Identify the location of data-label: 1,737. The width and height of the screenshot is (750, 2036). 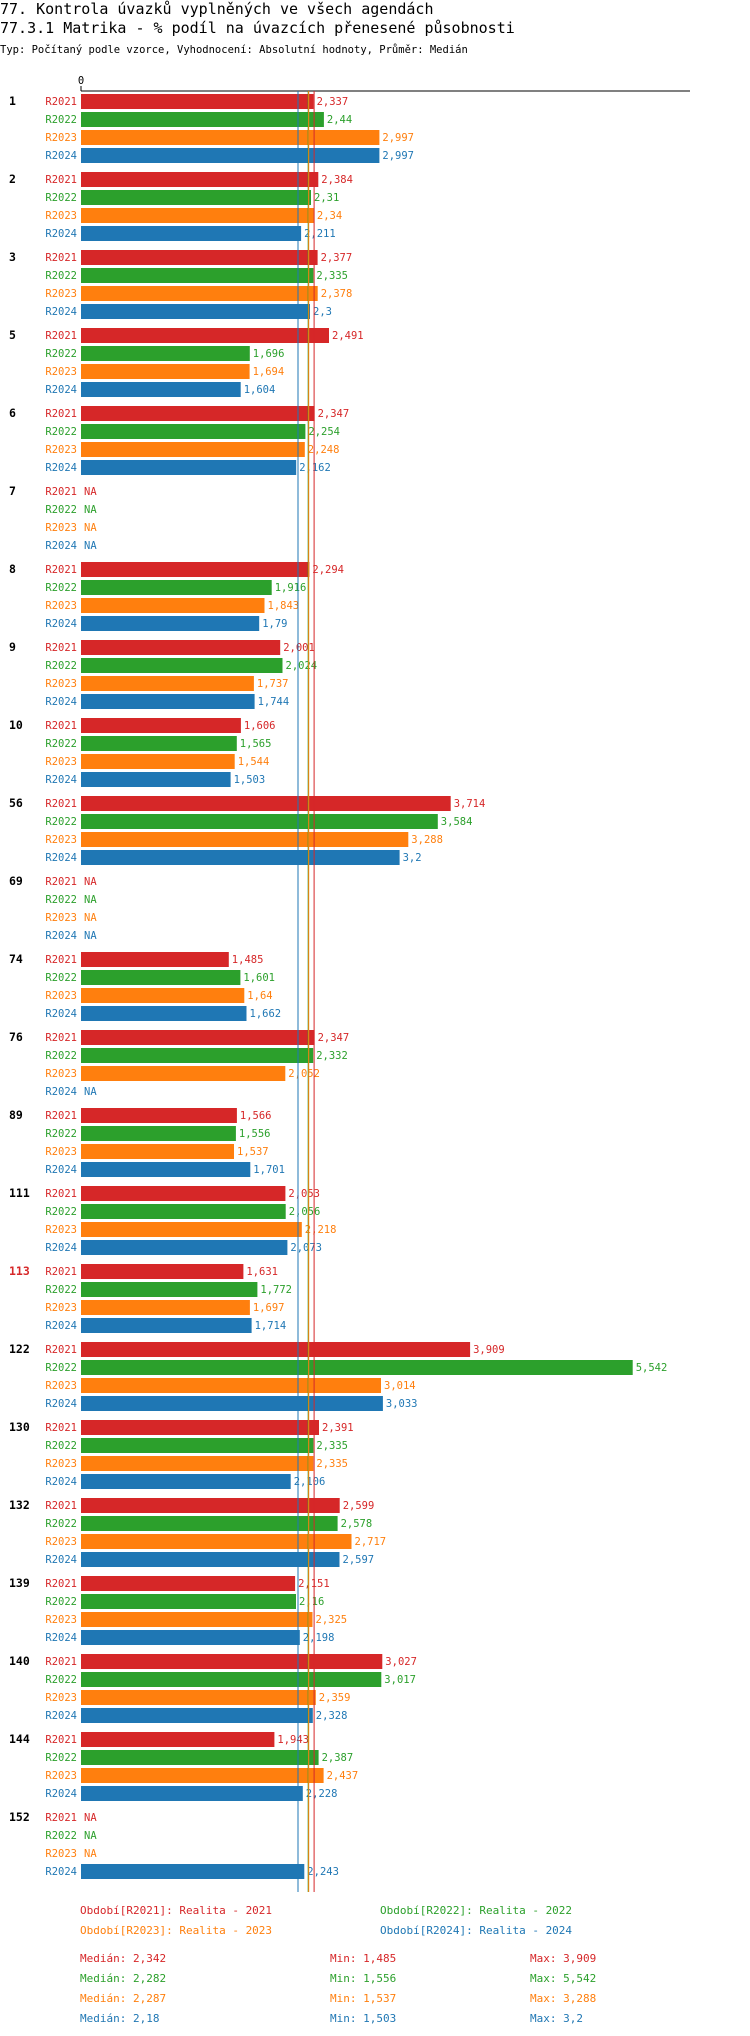
(273, 684).